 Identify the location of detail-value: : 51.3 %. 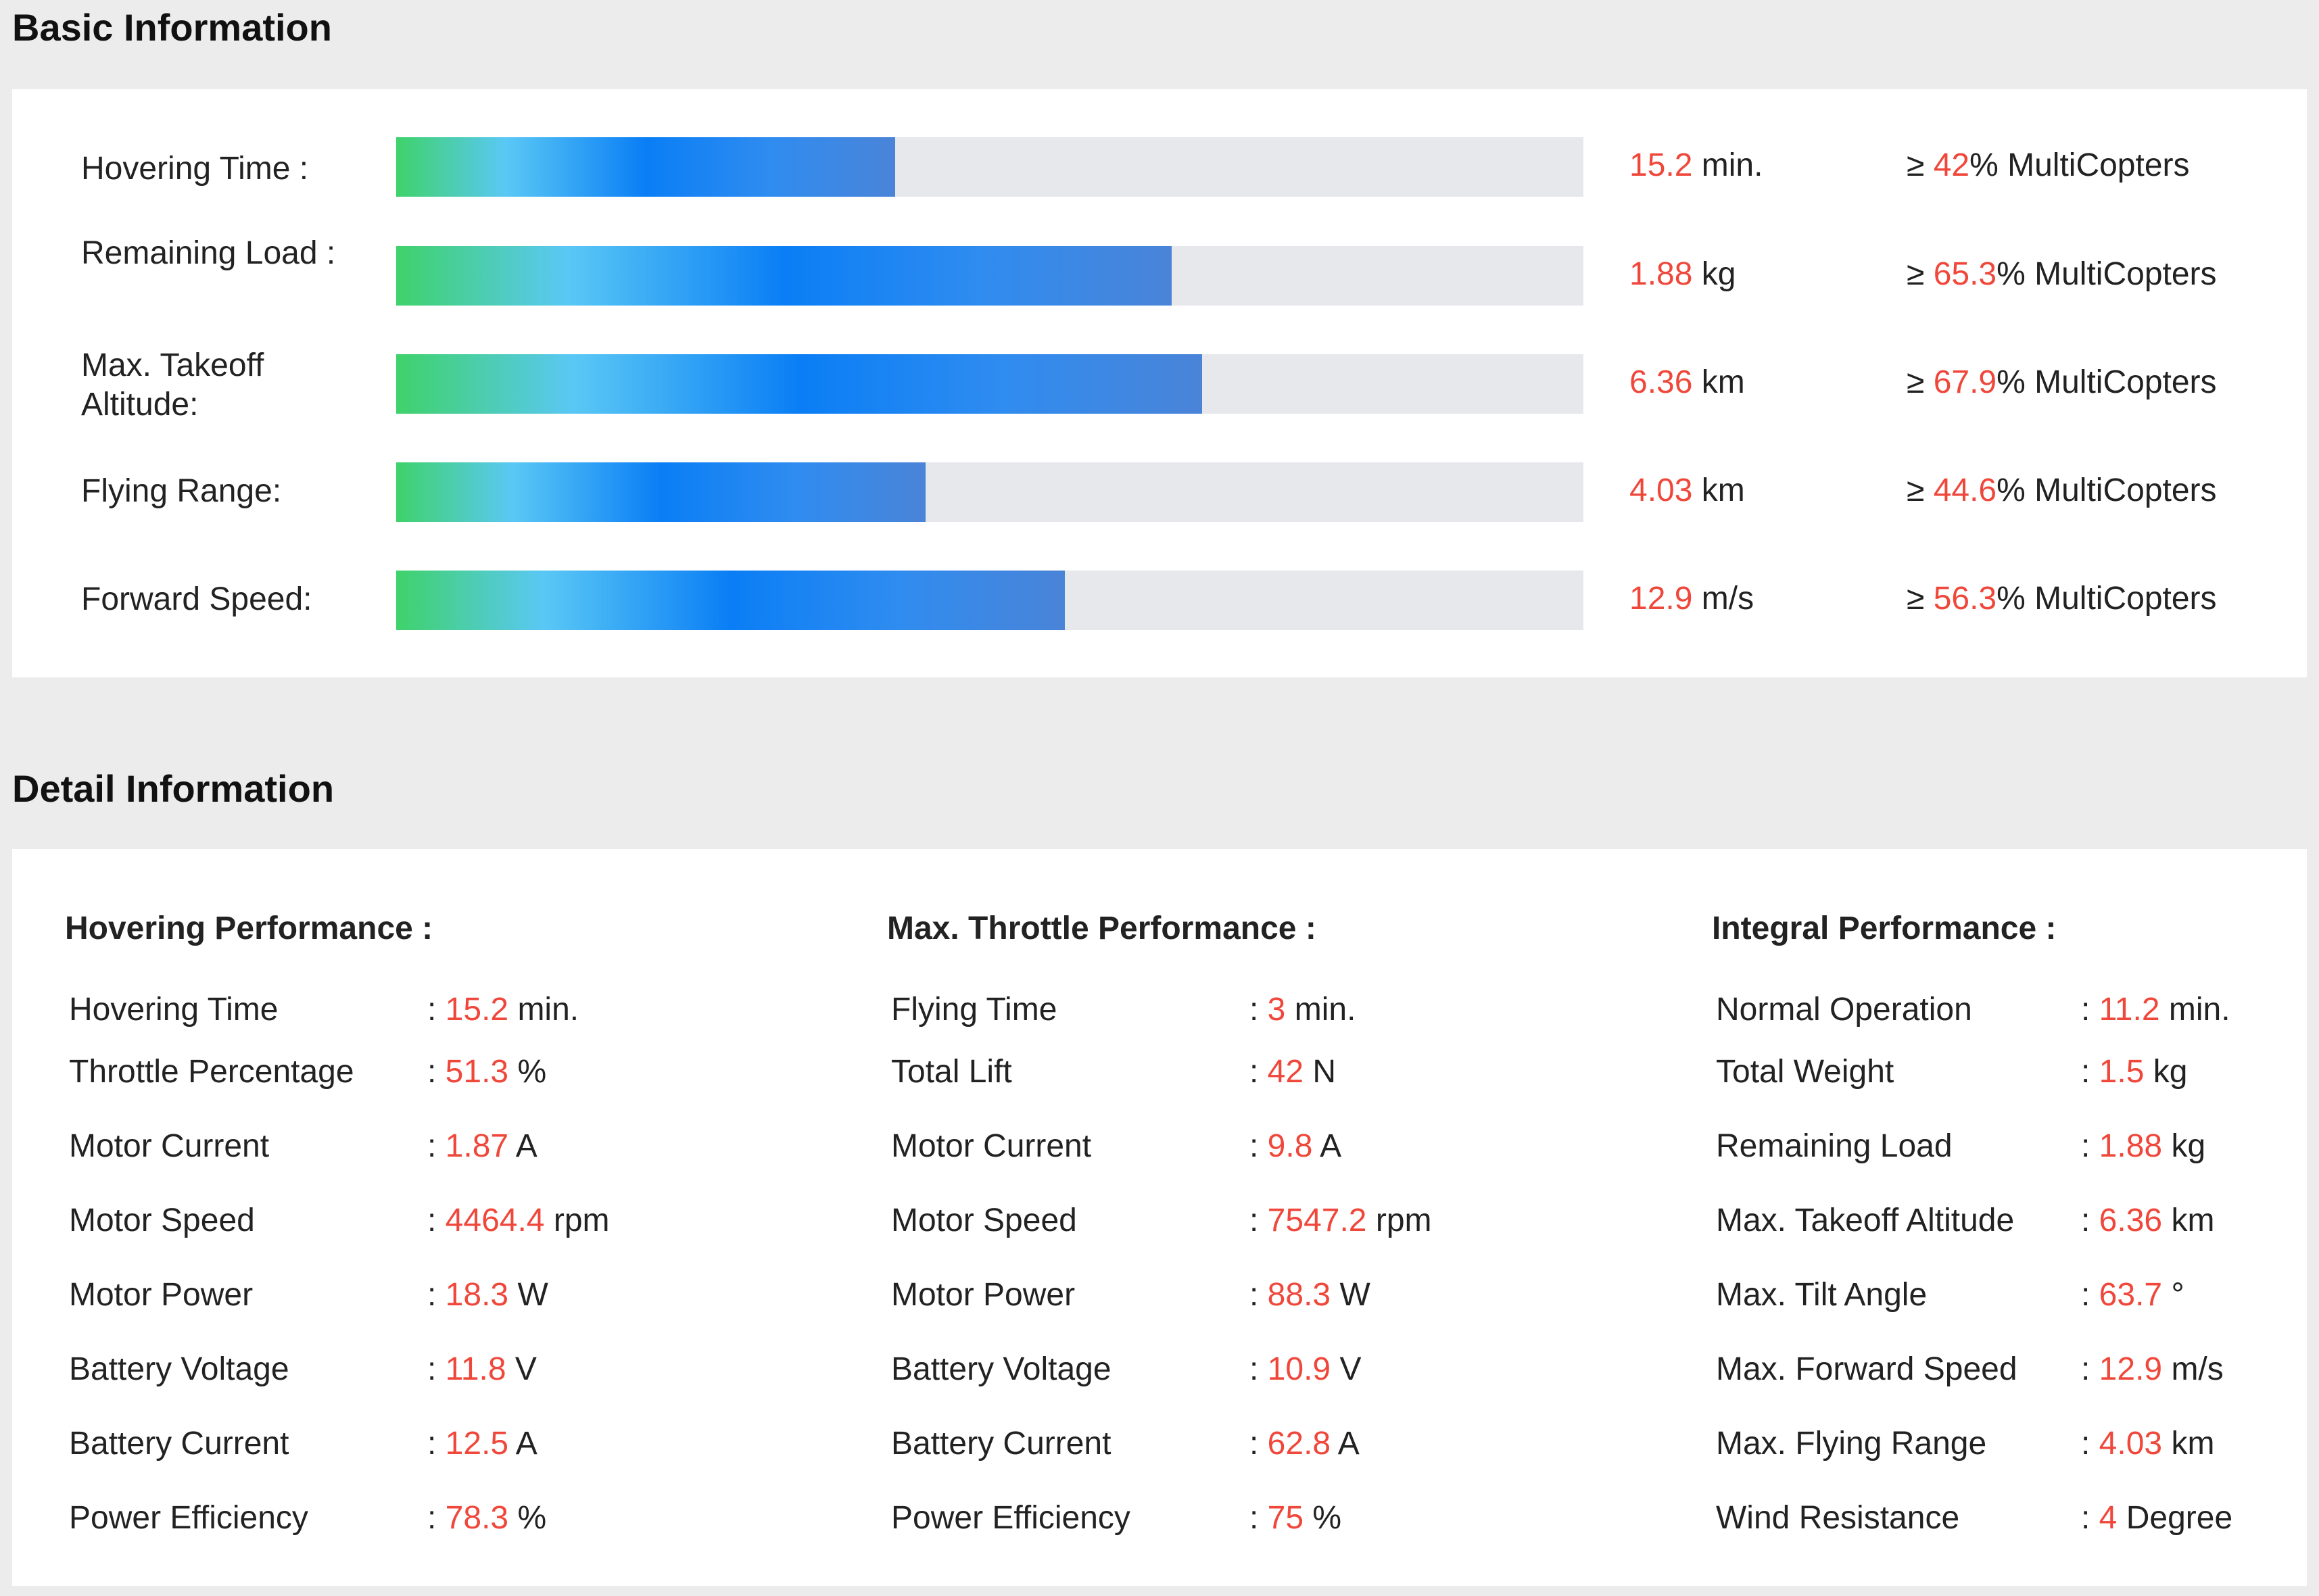
(487, 1072).